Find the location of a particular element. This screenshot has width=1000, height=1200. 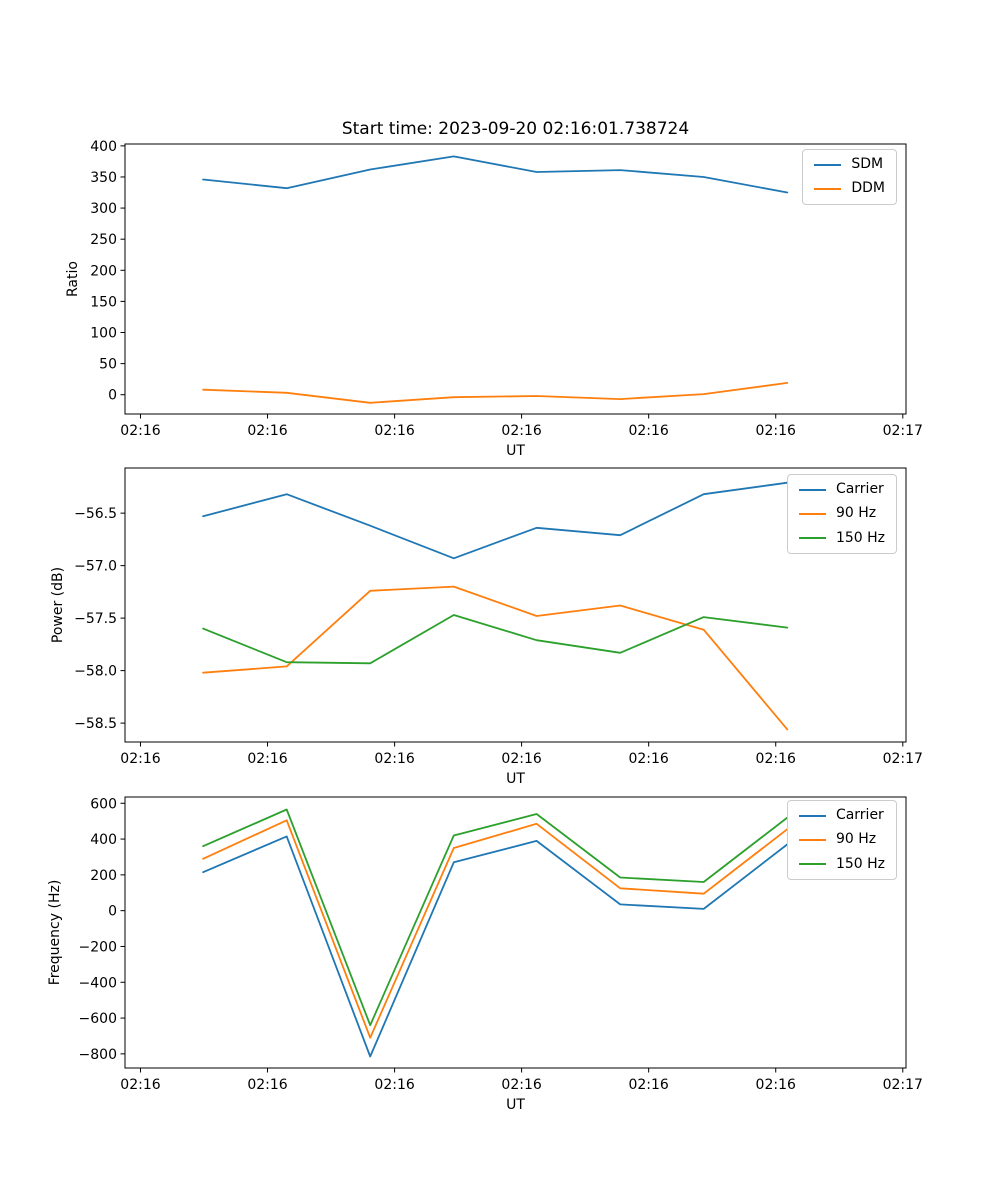

y-axis-ticks: 400 350 300 250 200 150 100 50 0 is located at coordinates (107, 271).